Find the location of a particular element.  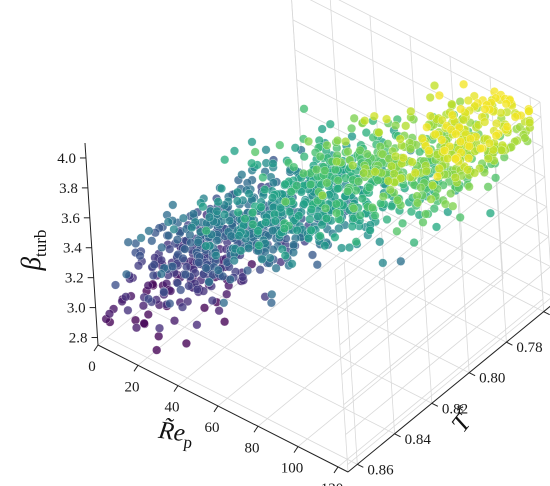

grid-line-right-z is located at coordinates (448, 381).